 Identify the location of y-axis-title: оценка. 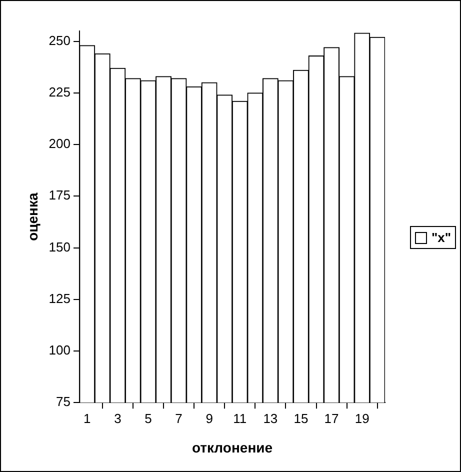
(32, 216).